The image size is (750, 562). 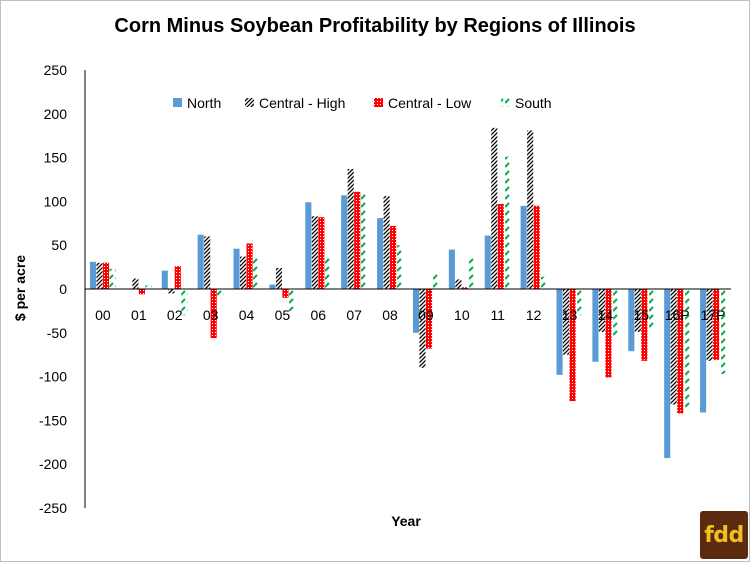 I want to click on x-tick-label: 00, so click(x=103, y=315).